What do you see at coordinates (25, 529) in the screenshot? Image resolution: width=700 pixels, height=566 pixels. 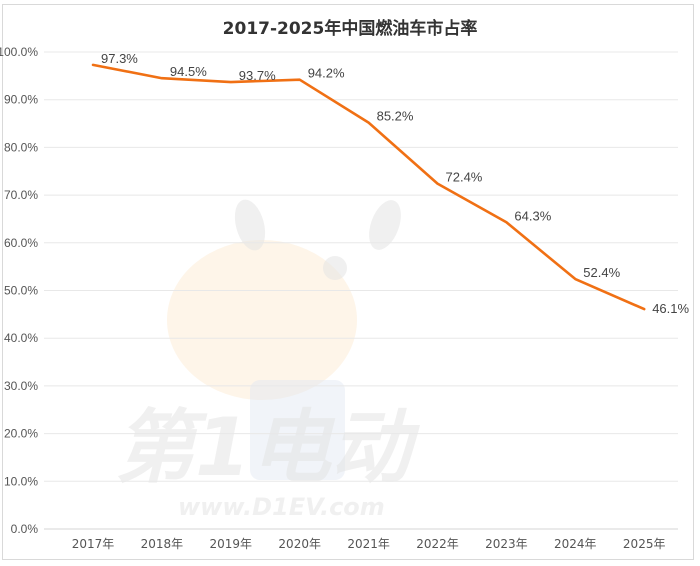 I see `y-tick-label: 0.0%` at bounding box center [25, 529].